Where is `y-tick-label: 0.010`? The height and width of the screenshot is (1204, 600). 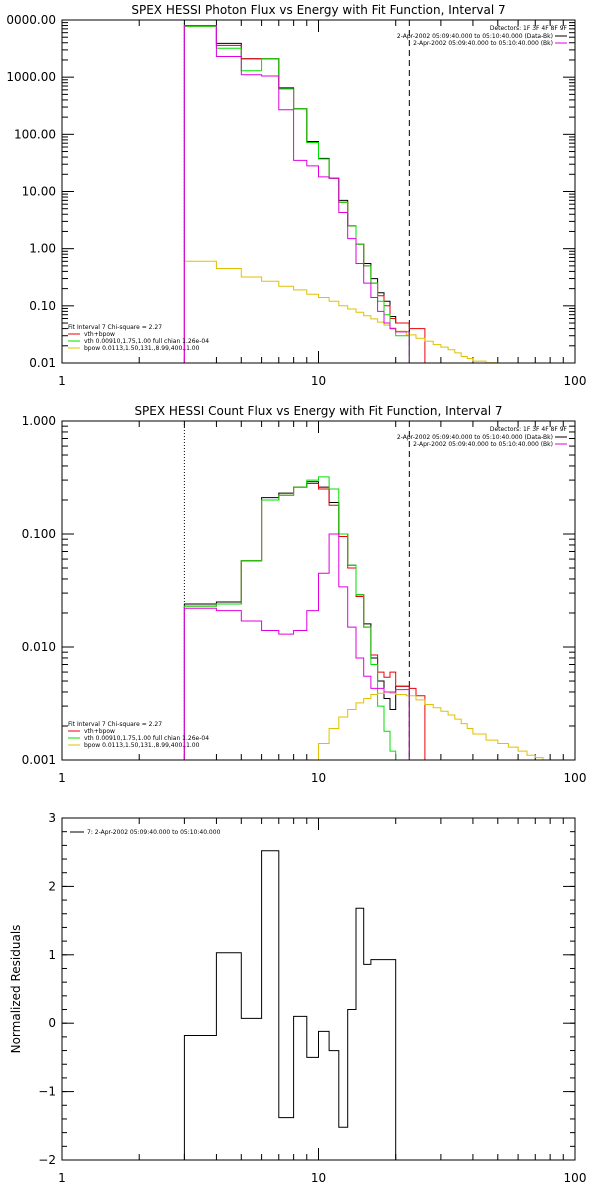
y-tick-label: 0.010 is located at coordinates (39, 647).